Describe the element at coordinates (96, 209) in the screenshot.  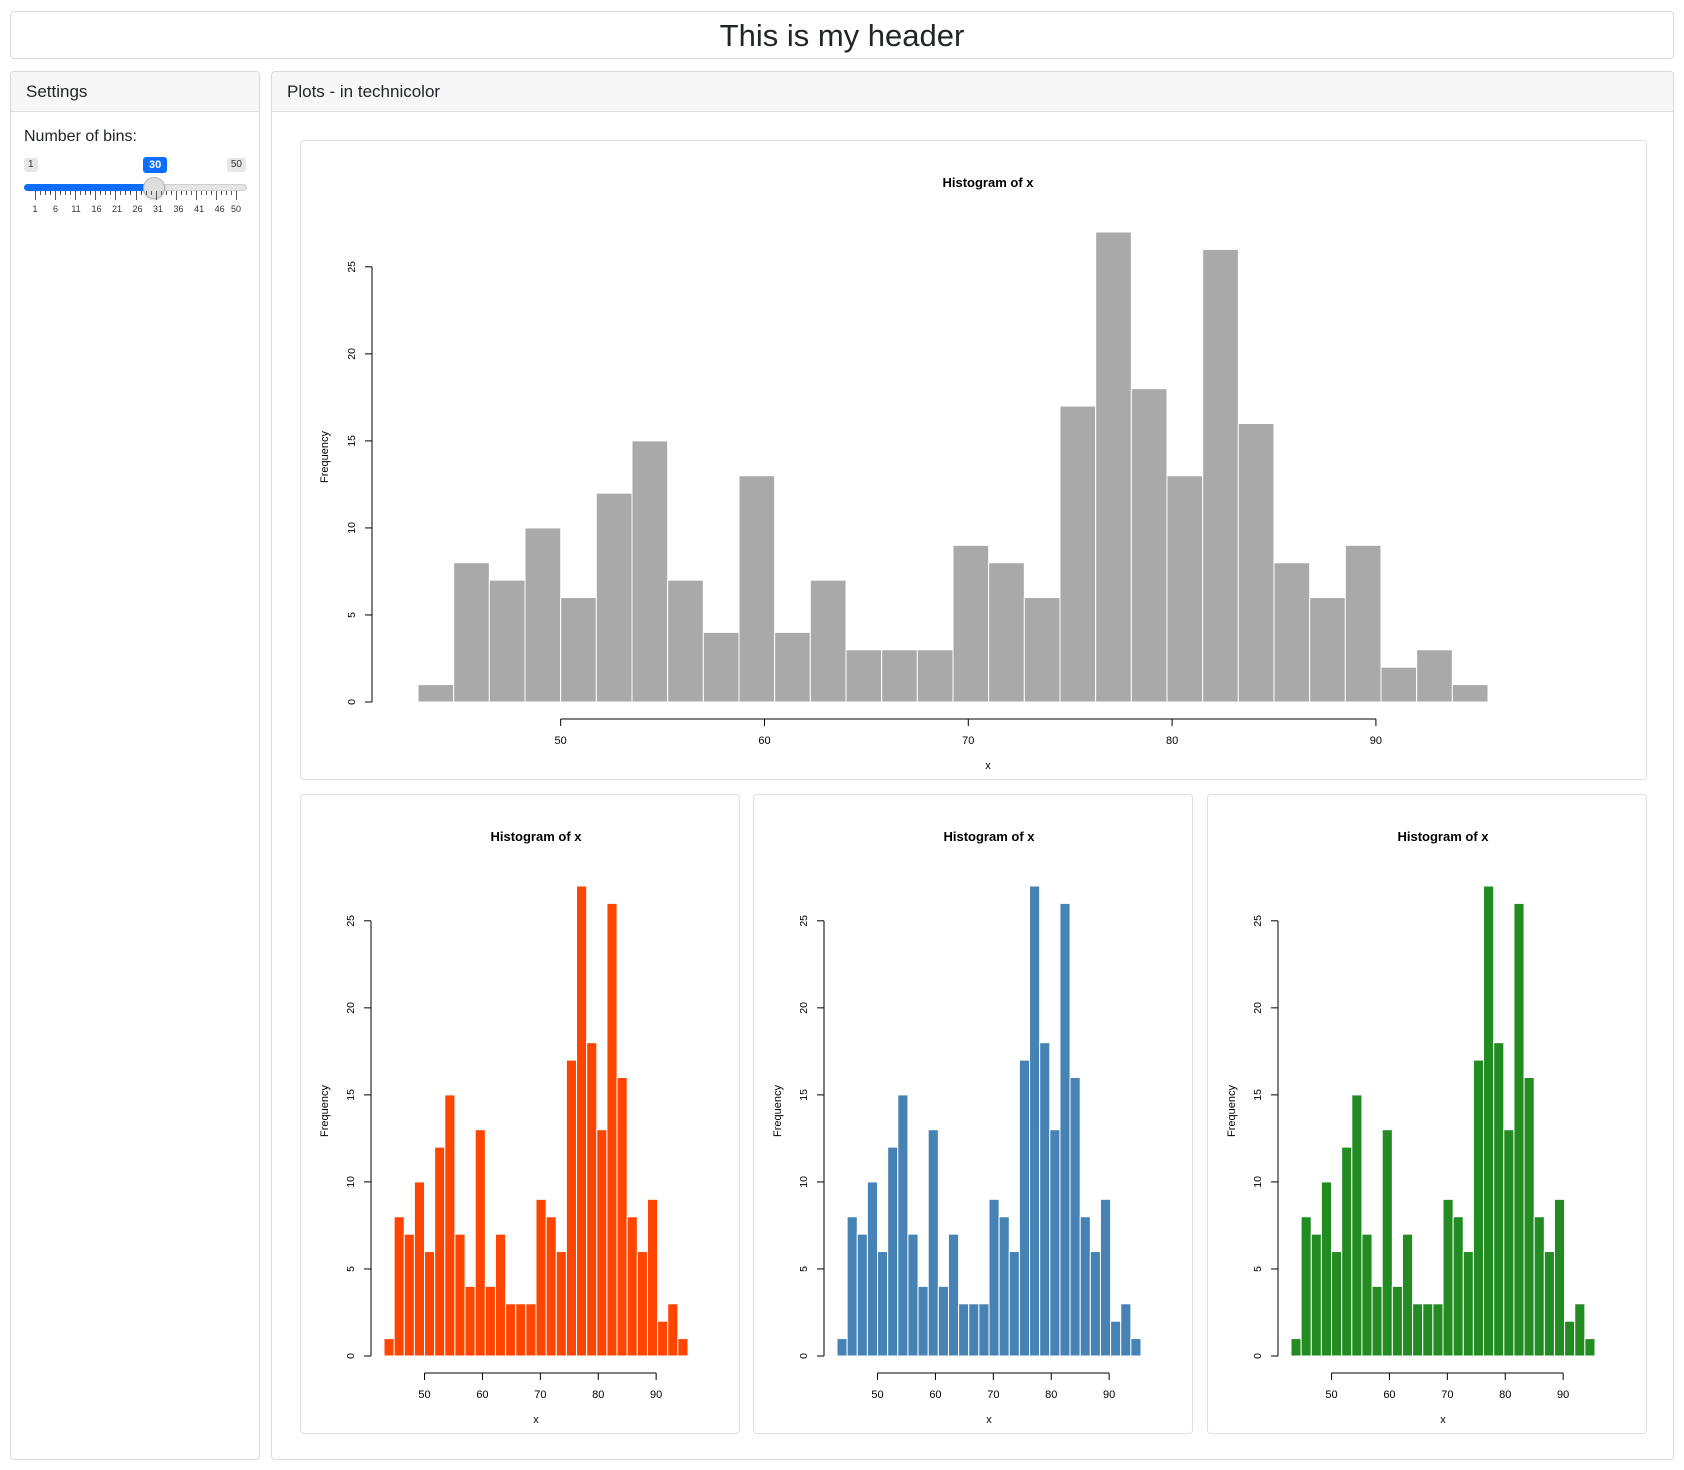
I see `slider-grid-label: 16` at that location.